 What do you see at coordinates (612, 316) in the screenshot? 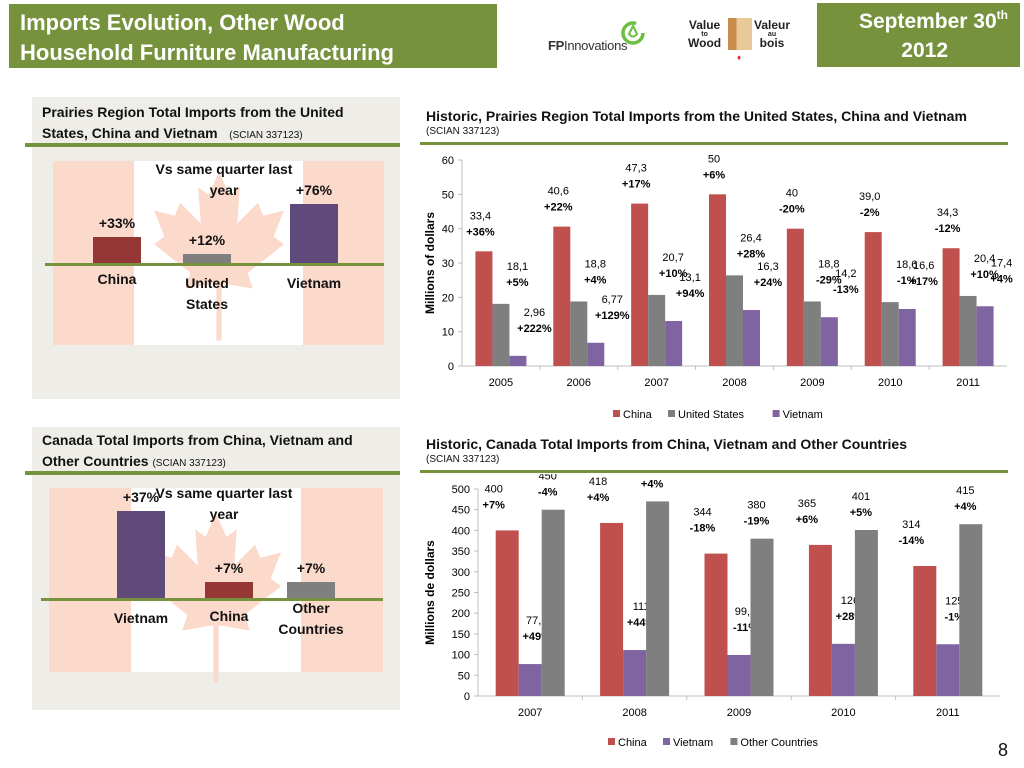
I see `change-label: +129%` at bounding box center [612, 316].